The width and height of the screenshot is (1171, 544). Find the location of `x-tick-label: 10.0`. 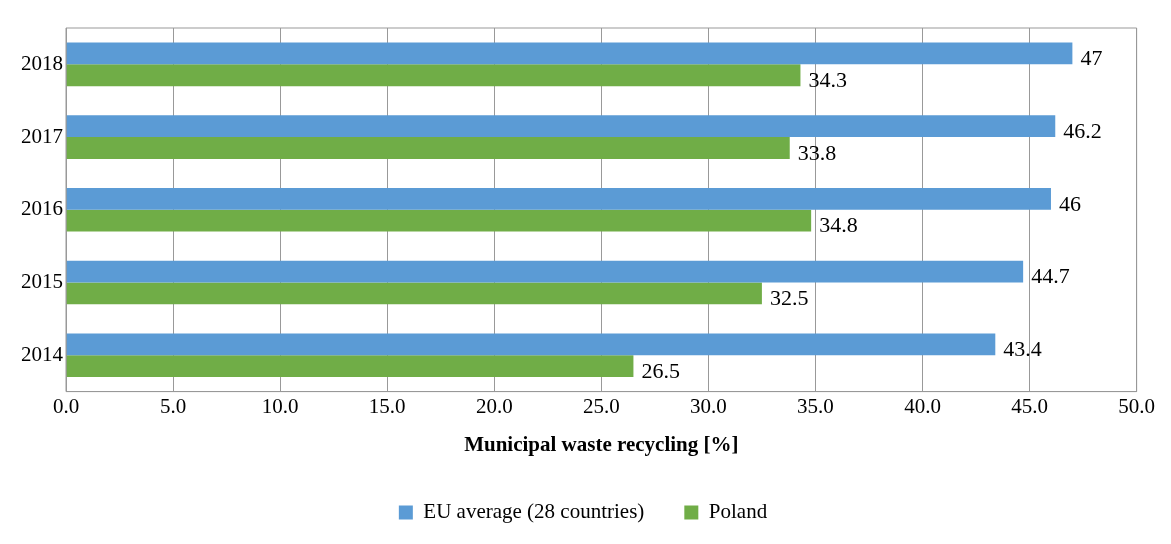

x-tick-label: 10.0 is located at coordinates (280, 405).